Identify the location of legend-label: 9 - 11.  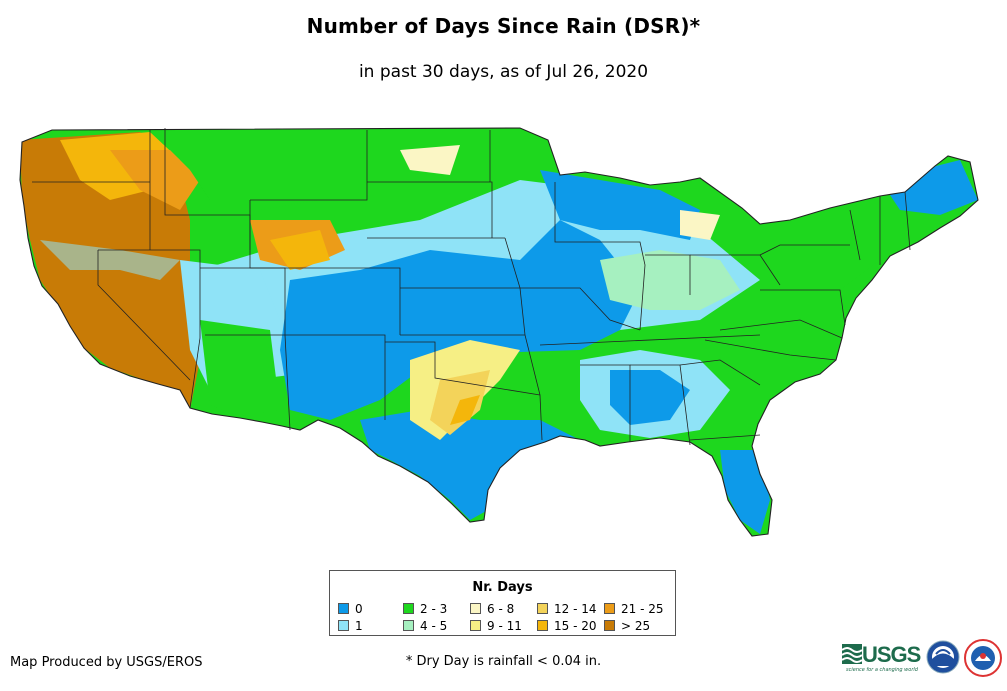
(504, 626).